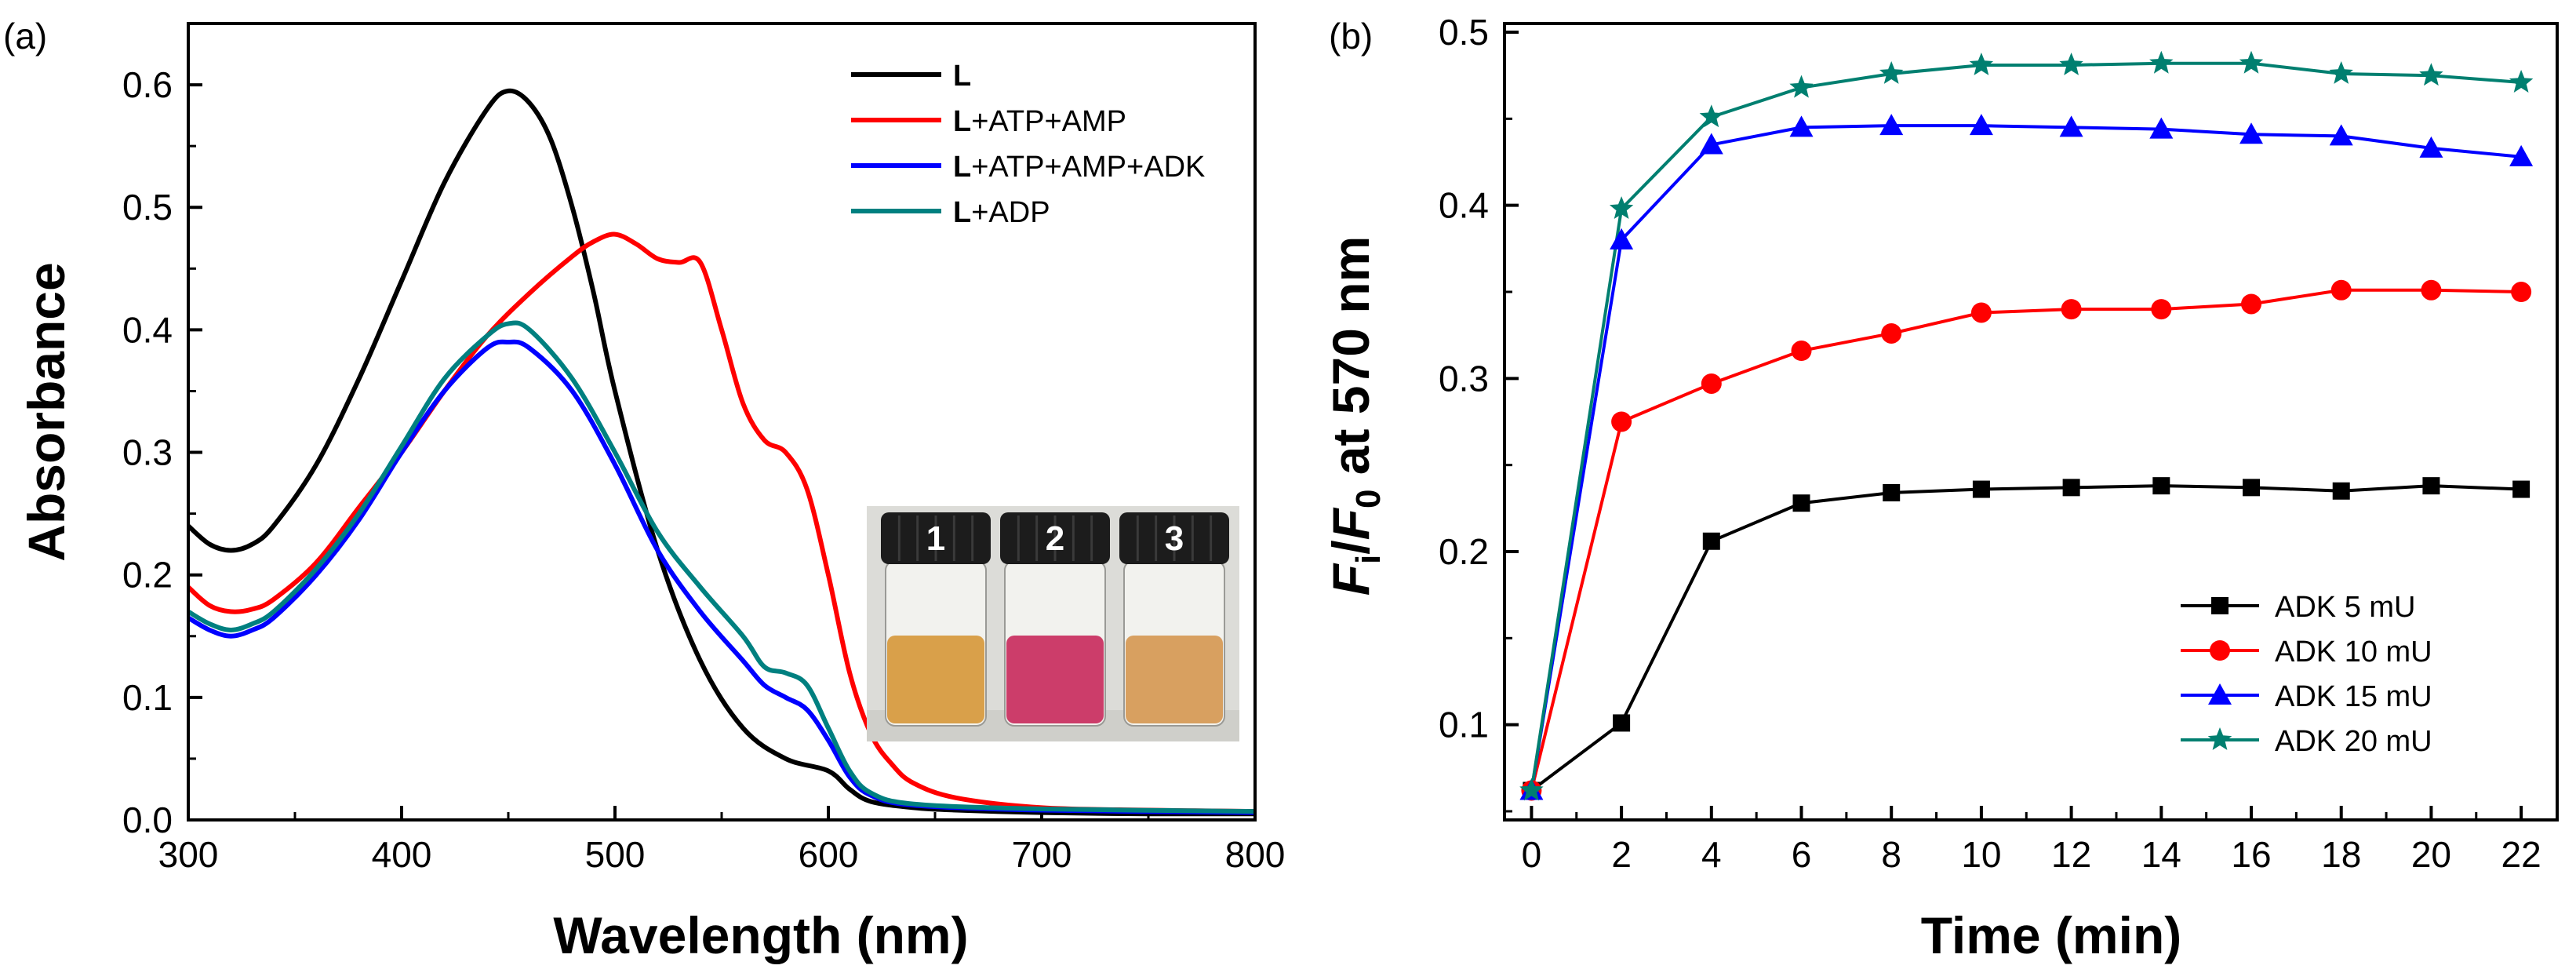  I want to click on panel-a-x-tick-label: 300, so click(188, 854).